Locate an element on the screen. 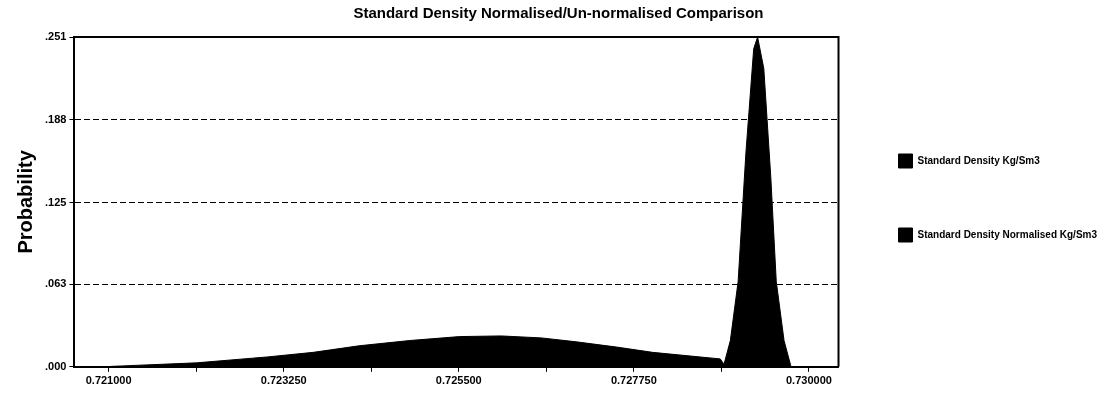 The height and width of the screenshot is (401, 1111). y-tick-label: .125 is located at coordinates (55, 201).